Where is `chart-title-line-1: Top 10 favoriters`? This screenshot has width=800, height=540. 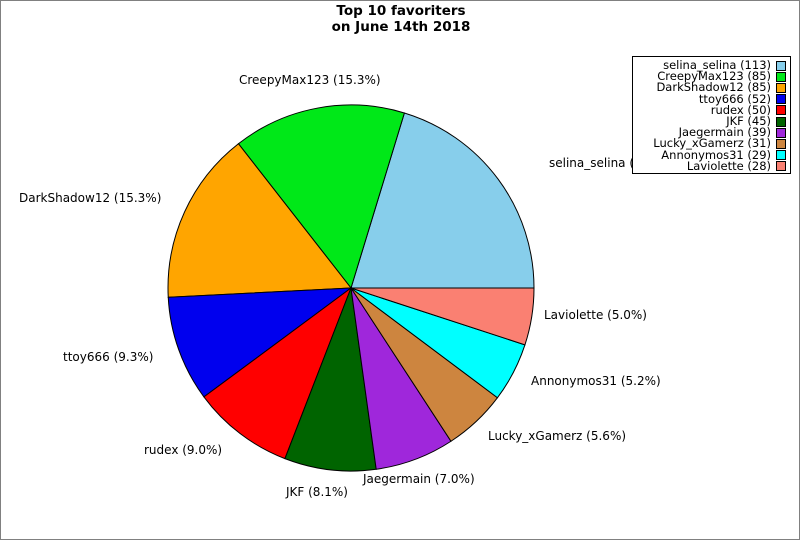 chart-title-line-1: Top 10 favoriters is located at coordinates (401, 11).